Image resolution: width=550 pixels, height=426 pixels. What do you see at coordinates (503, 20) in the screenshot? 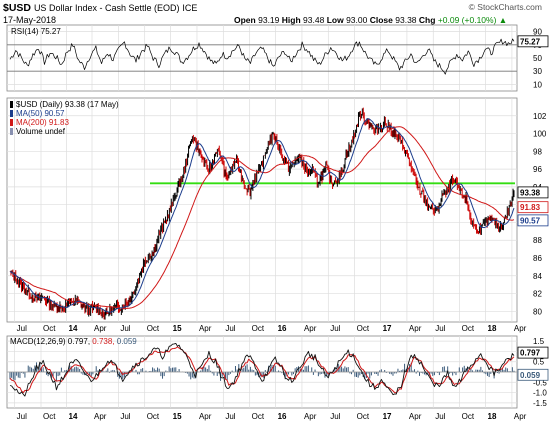
I see `up-arrow-icon: ▲` at bounding box center [503, 20].